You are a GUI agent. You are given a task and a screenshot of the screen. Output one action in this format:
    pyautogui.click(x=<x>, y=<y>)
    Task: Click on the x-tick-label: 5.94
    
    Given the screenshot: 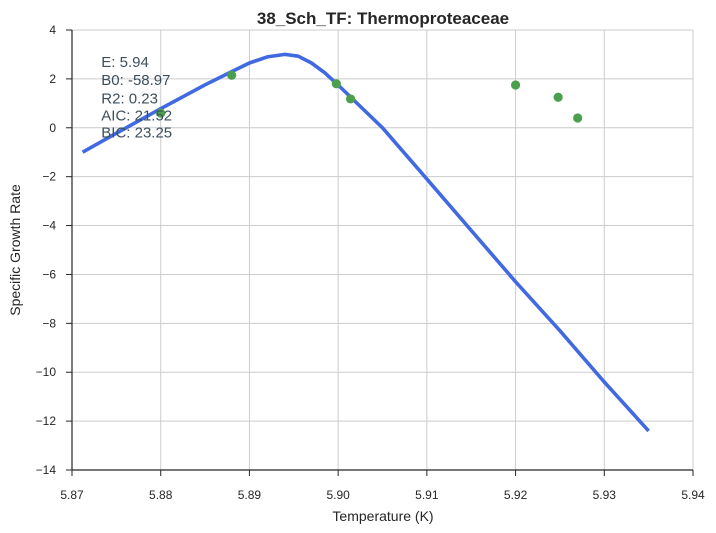 What is the action you would take?
    pyautogui.click(x=693, y=495)
    